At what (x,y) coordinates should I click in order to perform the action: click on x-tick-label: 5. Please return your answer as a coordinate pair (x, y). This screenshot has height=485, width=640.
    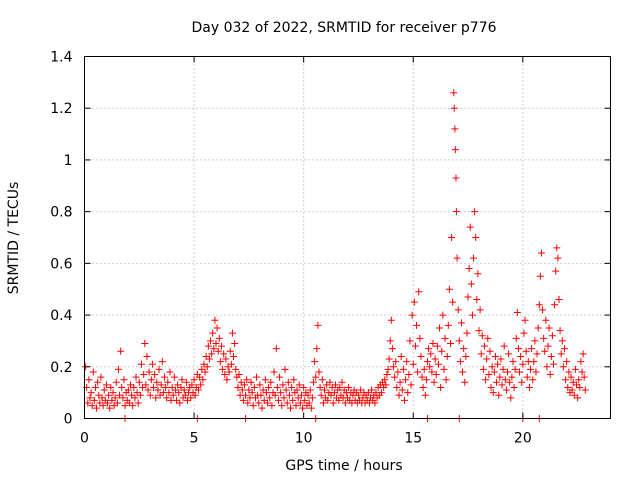
    Looking at the image, I should click on (194, 439).